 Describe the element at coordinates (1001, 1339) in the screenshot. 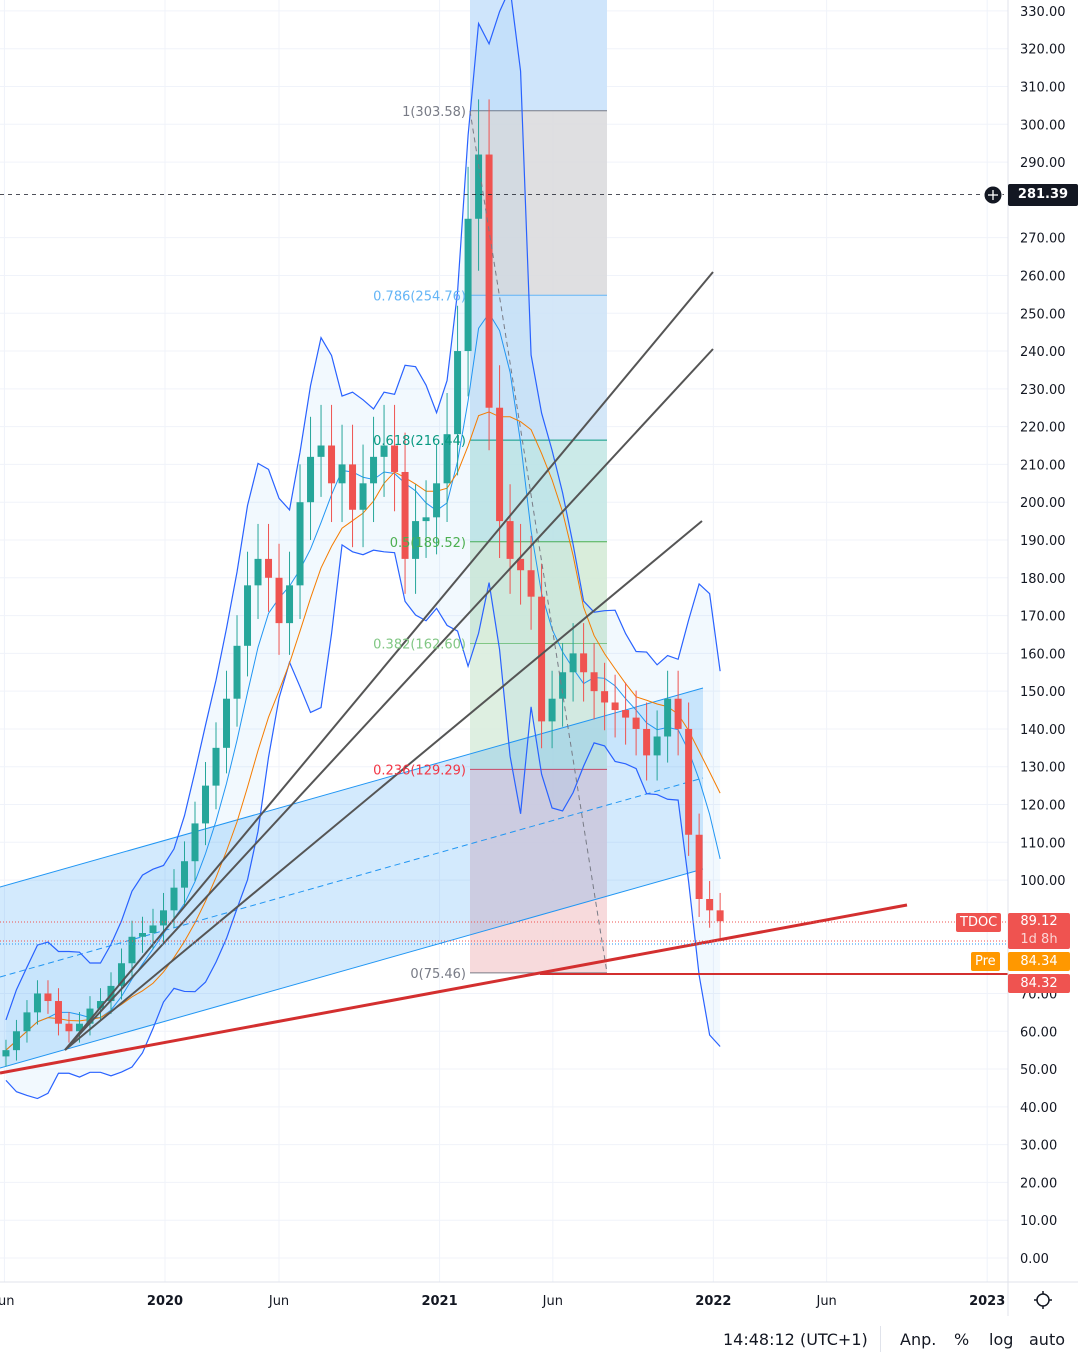

I see `log-button: log` at that location.